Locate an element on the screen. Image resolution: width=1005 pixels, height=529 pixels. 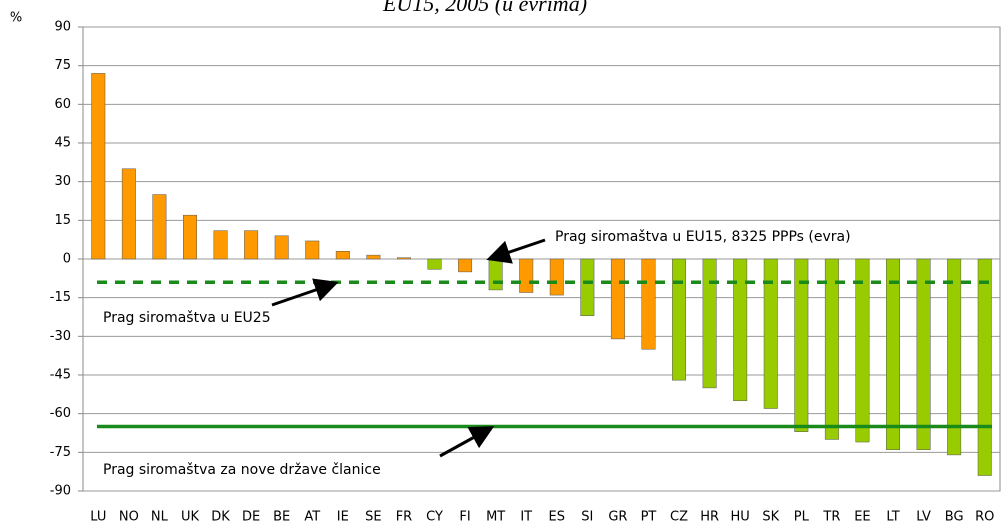
x-tick-label: CY is located at coordinates (434, 517).